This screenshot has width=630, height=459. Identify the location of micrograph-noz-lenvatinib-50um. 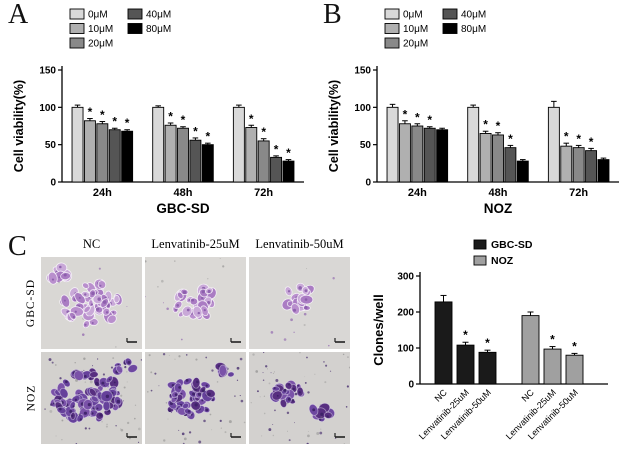
(299, 398).